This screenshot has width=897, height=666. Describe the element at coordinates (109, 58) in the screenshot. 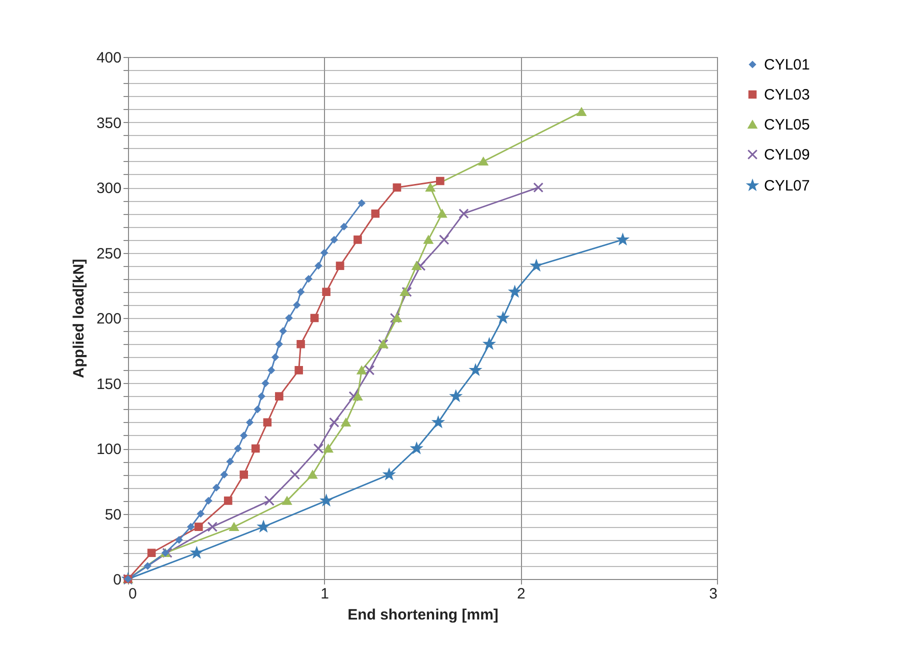

I see `y-tick-label: 400` at that location.